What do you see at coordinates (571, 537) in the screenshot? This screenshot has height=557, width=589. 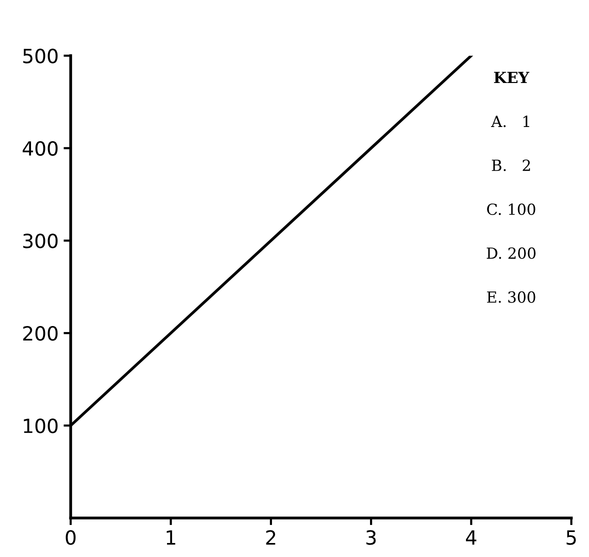 I see `x-tick-label: 5` at bounding box center [571, 537].